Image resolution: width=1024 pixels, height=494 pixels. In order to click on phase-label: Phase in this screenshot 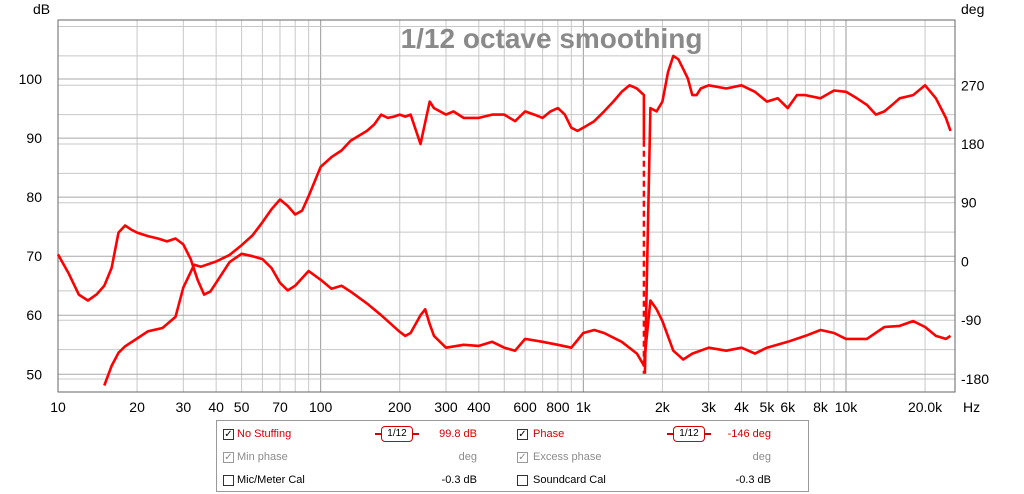, I will do `click(549, 434)`.